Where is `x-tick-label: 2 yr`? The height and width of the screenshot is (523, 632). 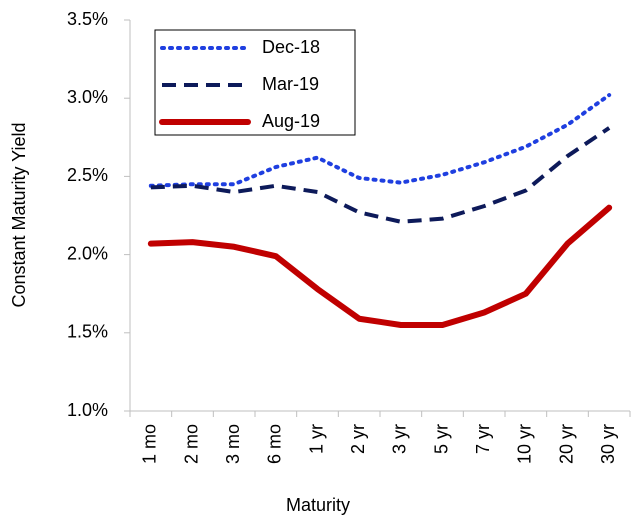
x-tick-label: 2 yr is located at coordinates (358, 439).